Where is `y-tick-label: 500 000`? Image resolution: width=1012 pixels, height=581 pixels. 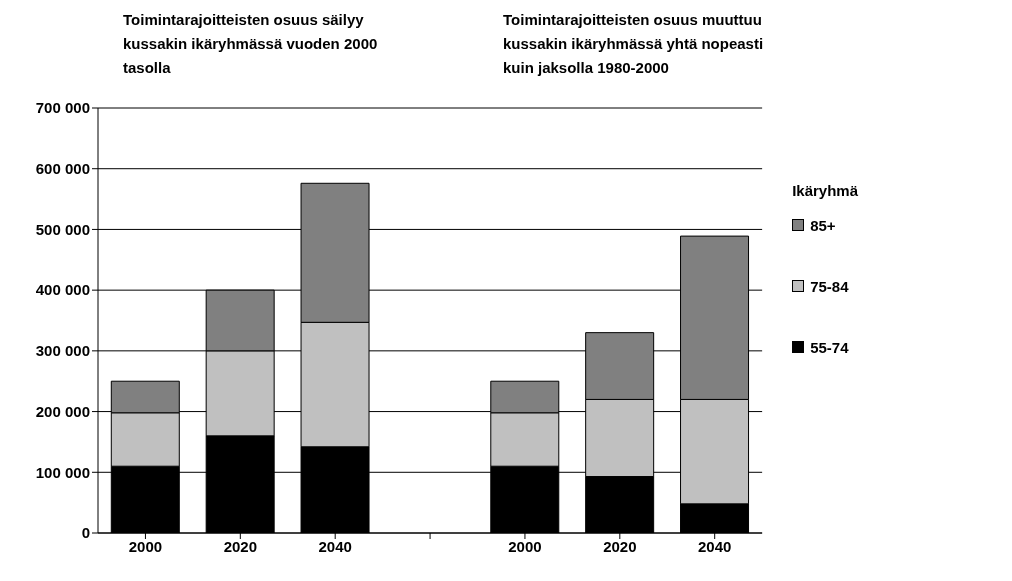 y-tick-label: 500 000 is located at coordinates (62, 229).